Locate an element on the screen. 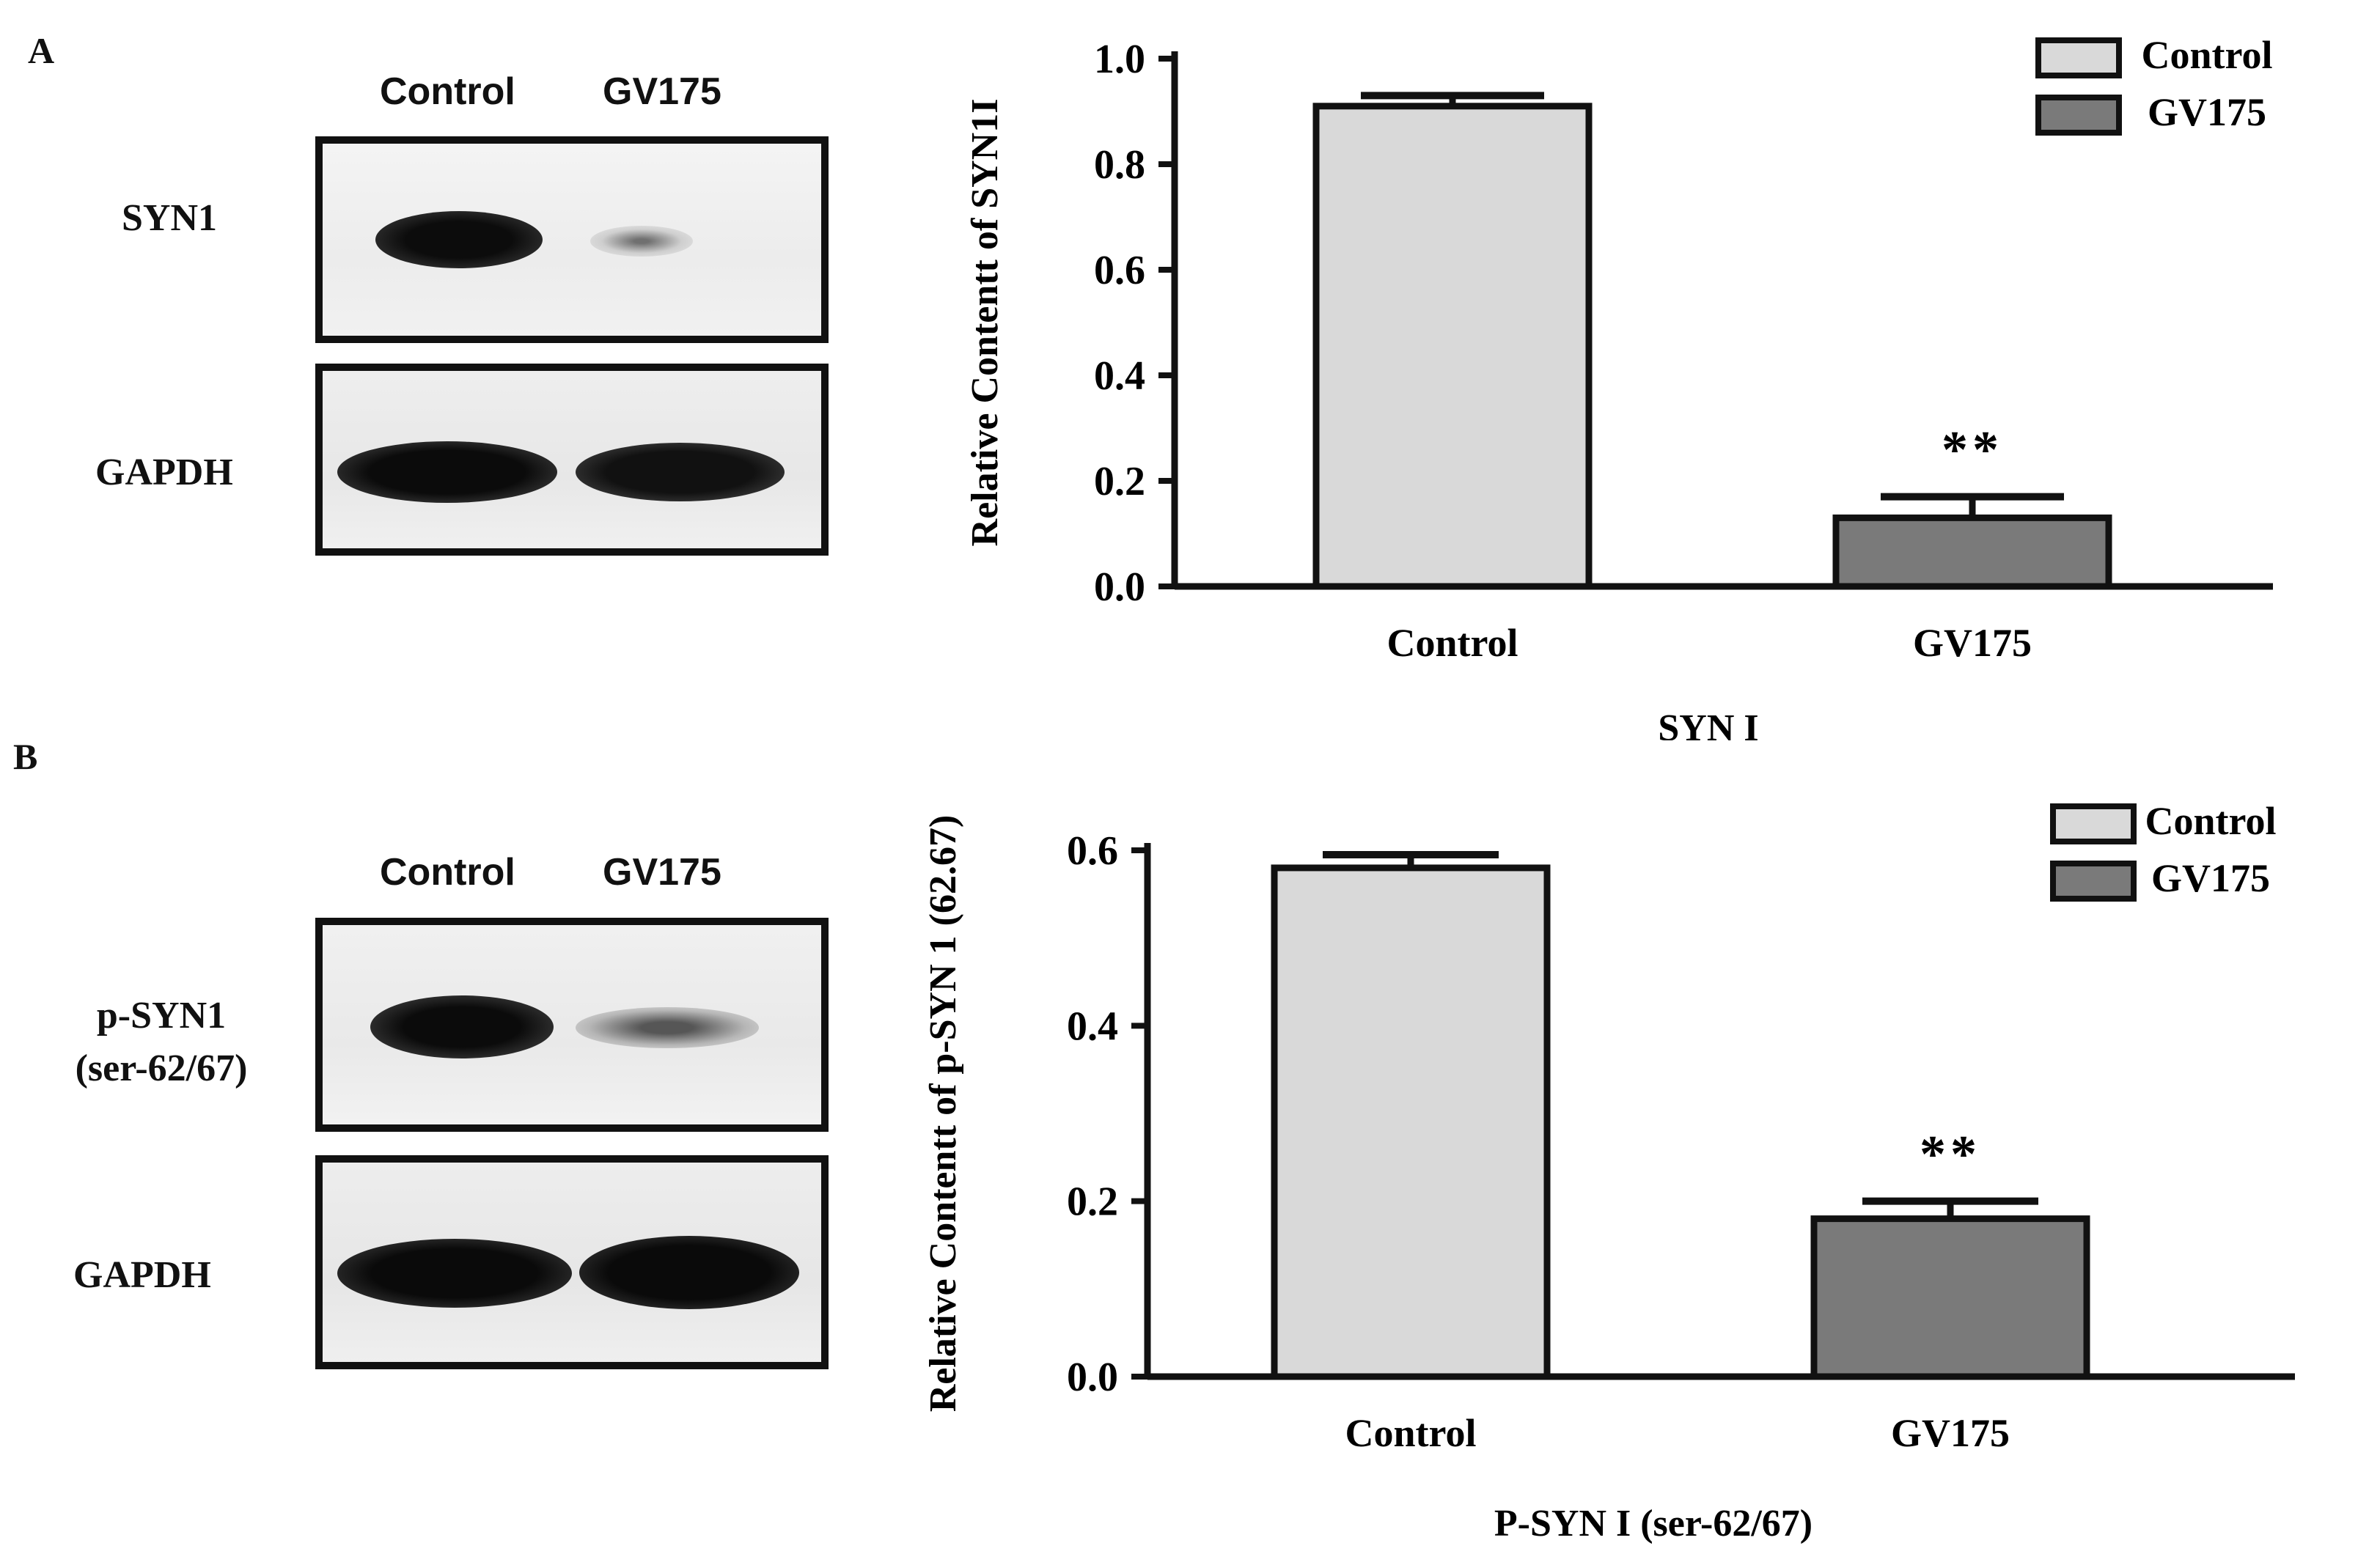 The width and height of the screenshot is (2380, 1565). x-axis-label: P-SYN I (ser-62/67) is located at coordinates (1653, 1524).